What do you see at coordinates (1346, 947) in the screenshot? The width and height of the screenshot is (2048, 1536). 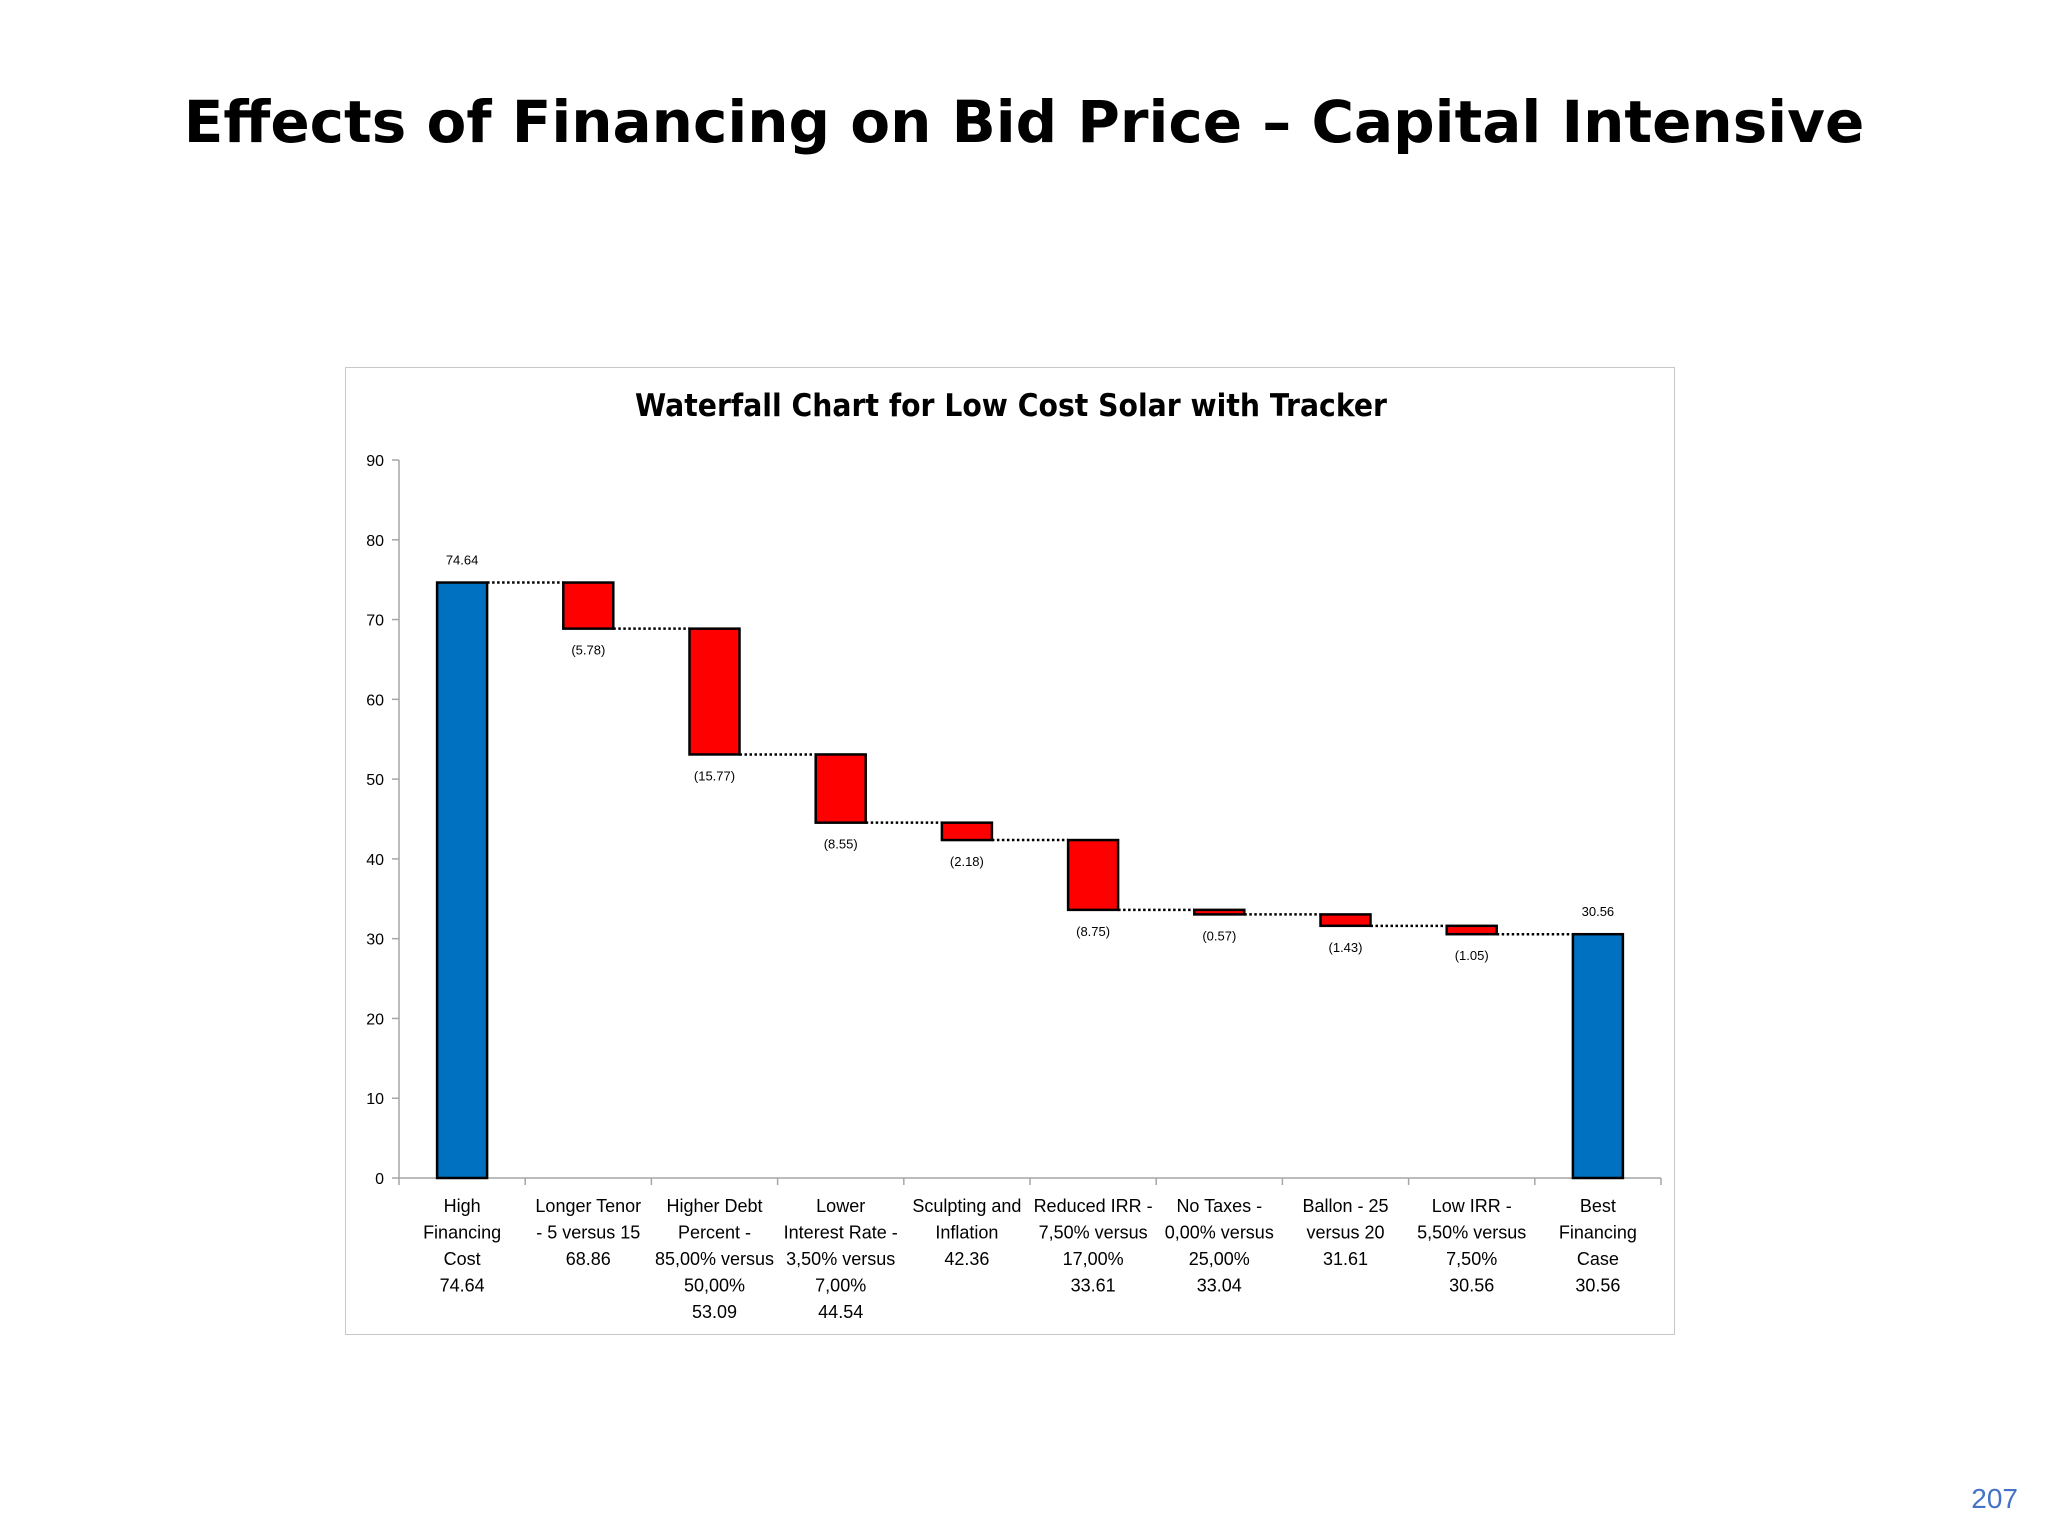 I see `bar-value-label: (1.43)` at bounding box center [1346, 947].